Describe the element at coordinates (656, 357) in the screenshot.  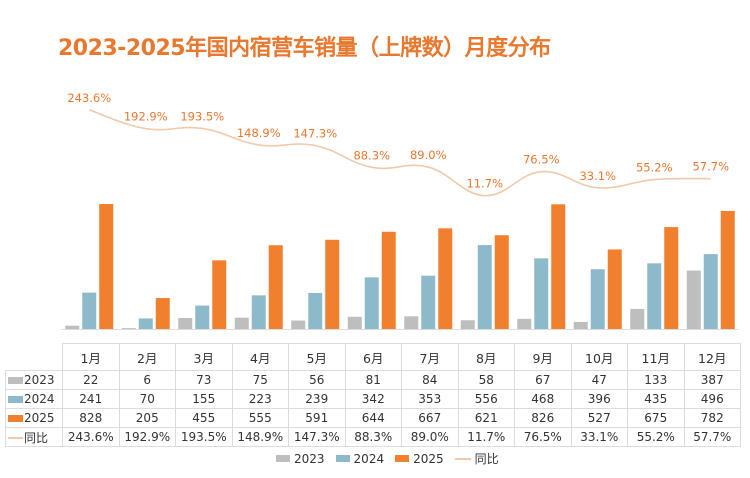
I see `table-header-month: 11月` at that location.